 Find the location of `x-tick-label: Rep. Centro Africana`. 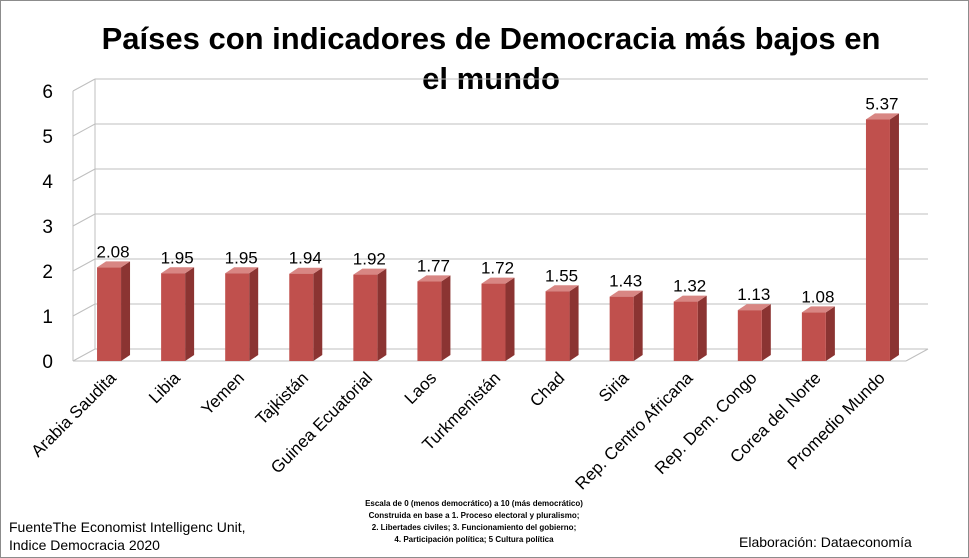

x-tick-label: Rep. Centro Africana is located at coordinates (634, 430).